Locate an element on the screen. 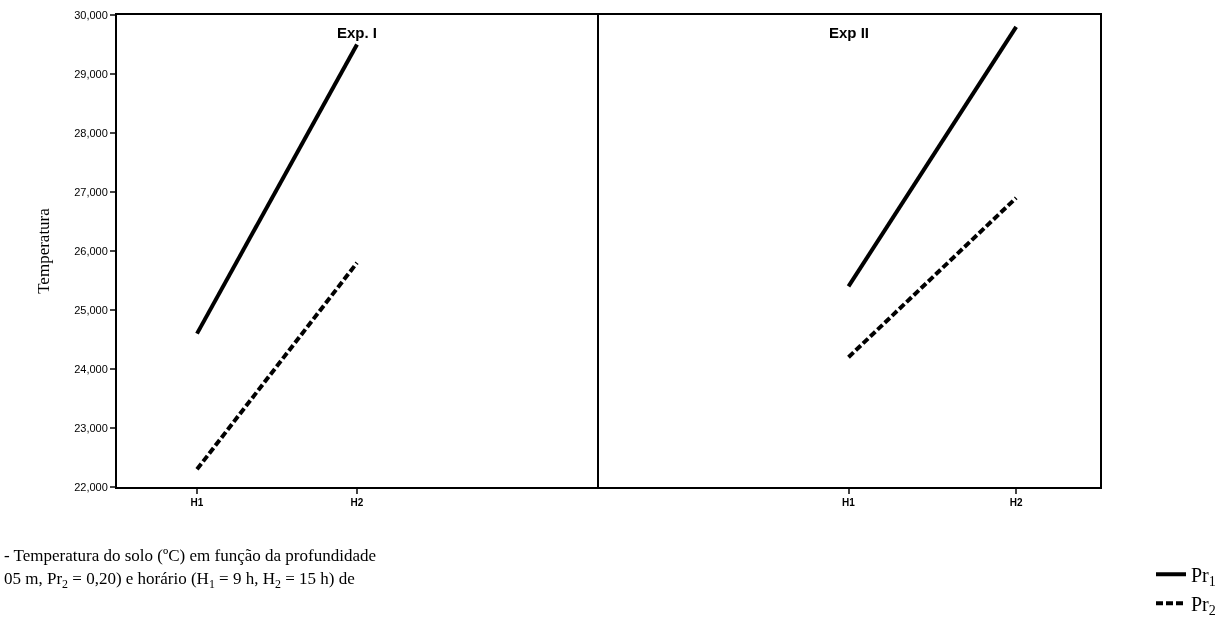  y-tick-label: 26,000 is located at coordinates (91, 250).